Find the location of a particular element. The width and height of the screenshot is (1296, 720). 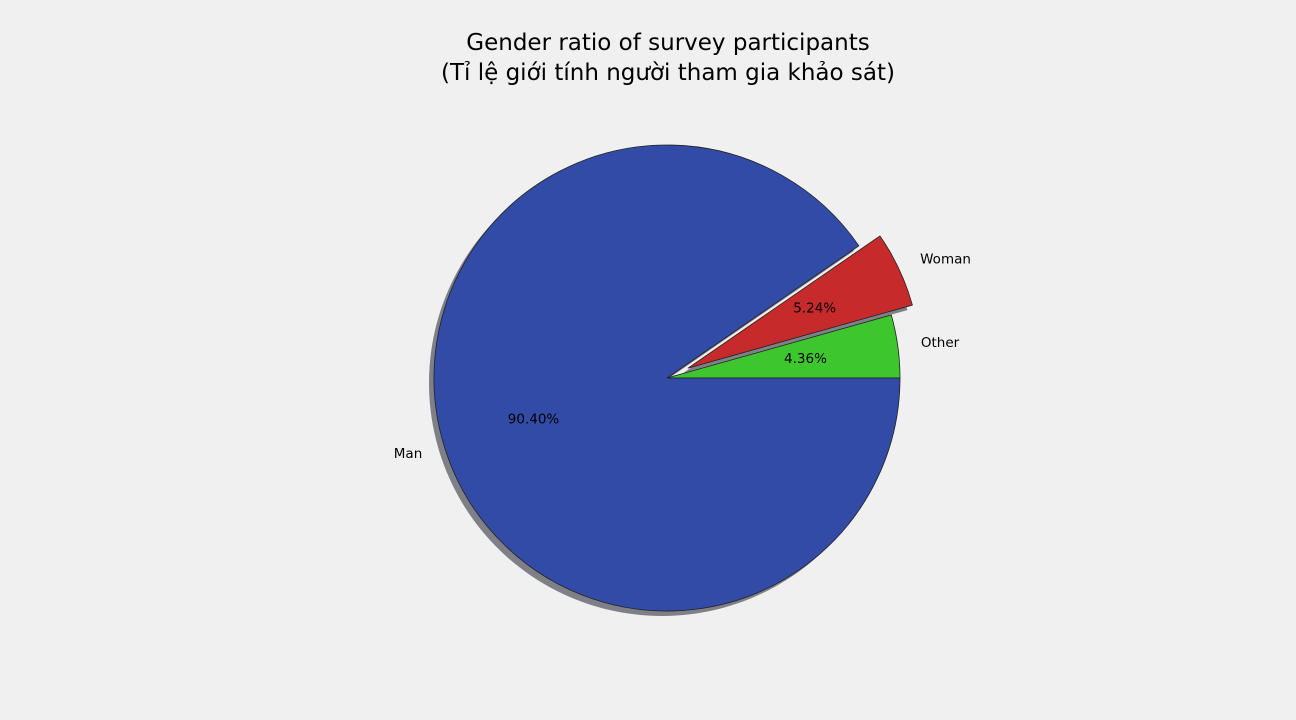

pie-slice-woman is located at coordinates (800, 302).